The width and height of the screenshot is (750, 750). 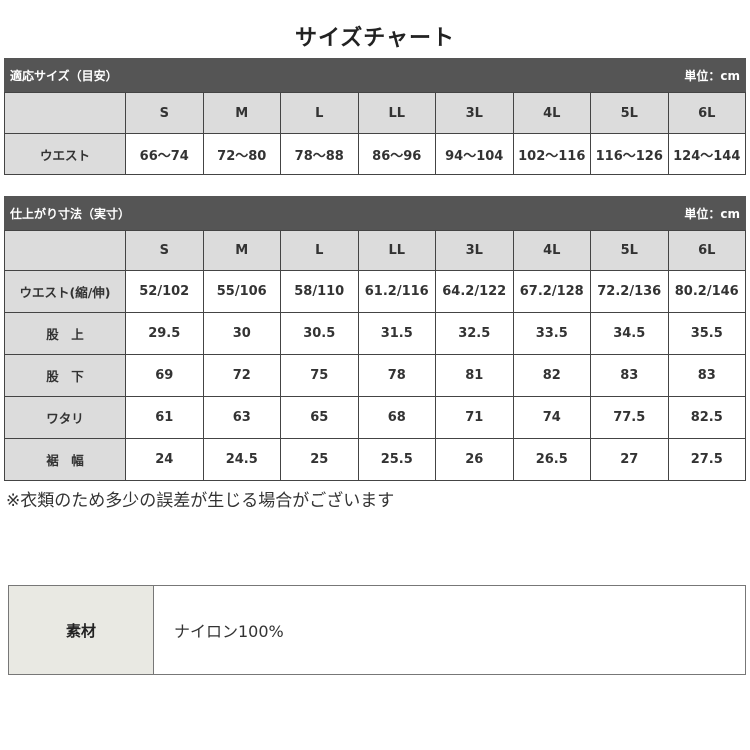 What do you see at coordinates (241, 154) in the screenshot?
I see `value-cell: 72〜80` at bounding box center [241, 154].